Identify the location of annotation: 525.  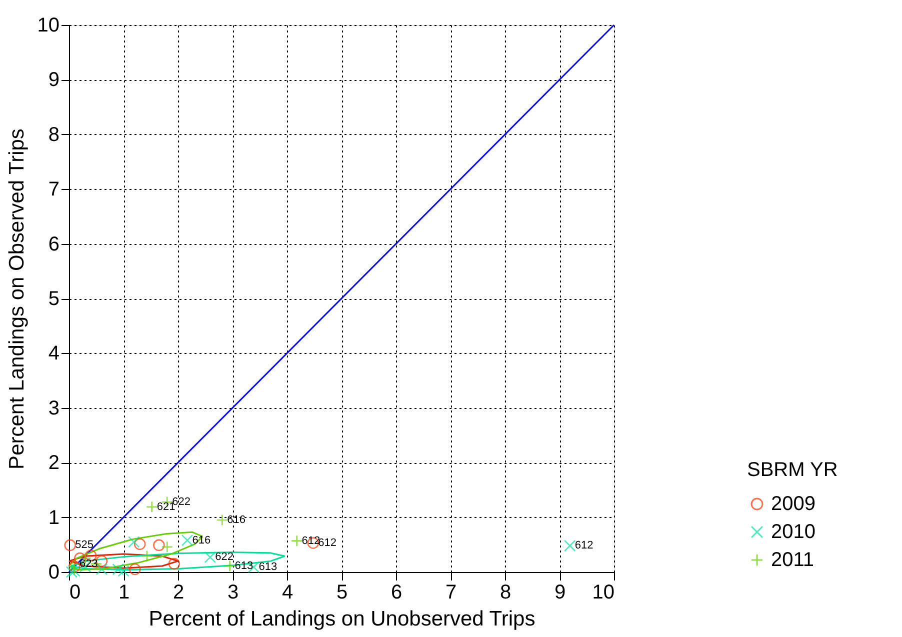
(84, 545).